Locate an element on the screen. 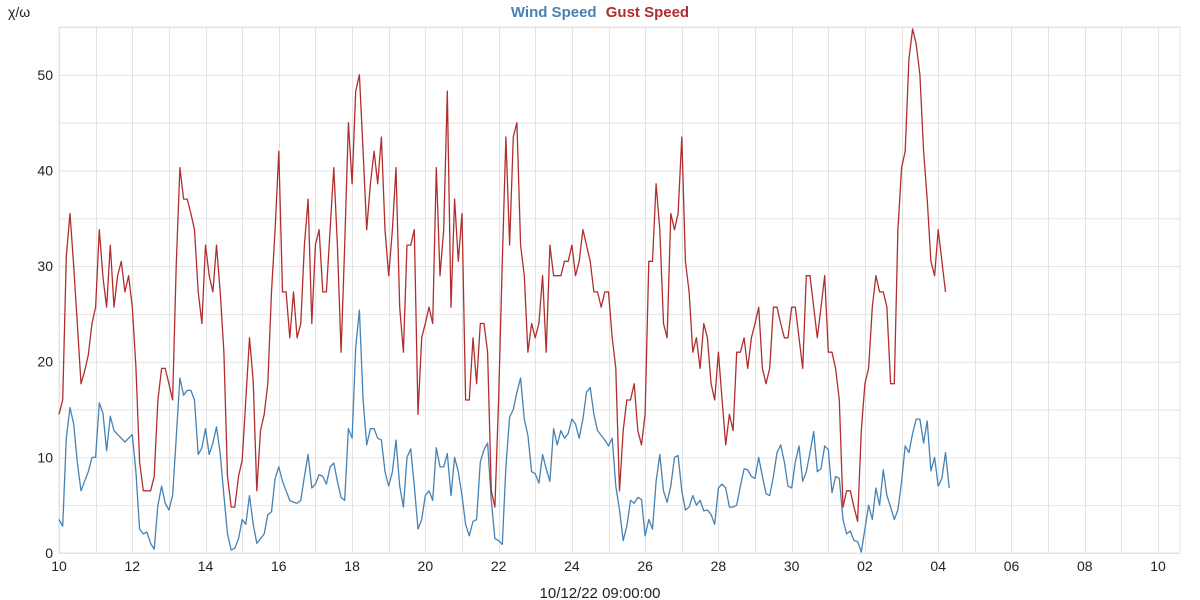  x-tick-label: 08 is located at coordinates (1085, 566).